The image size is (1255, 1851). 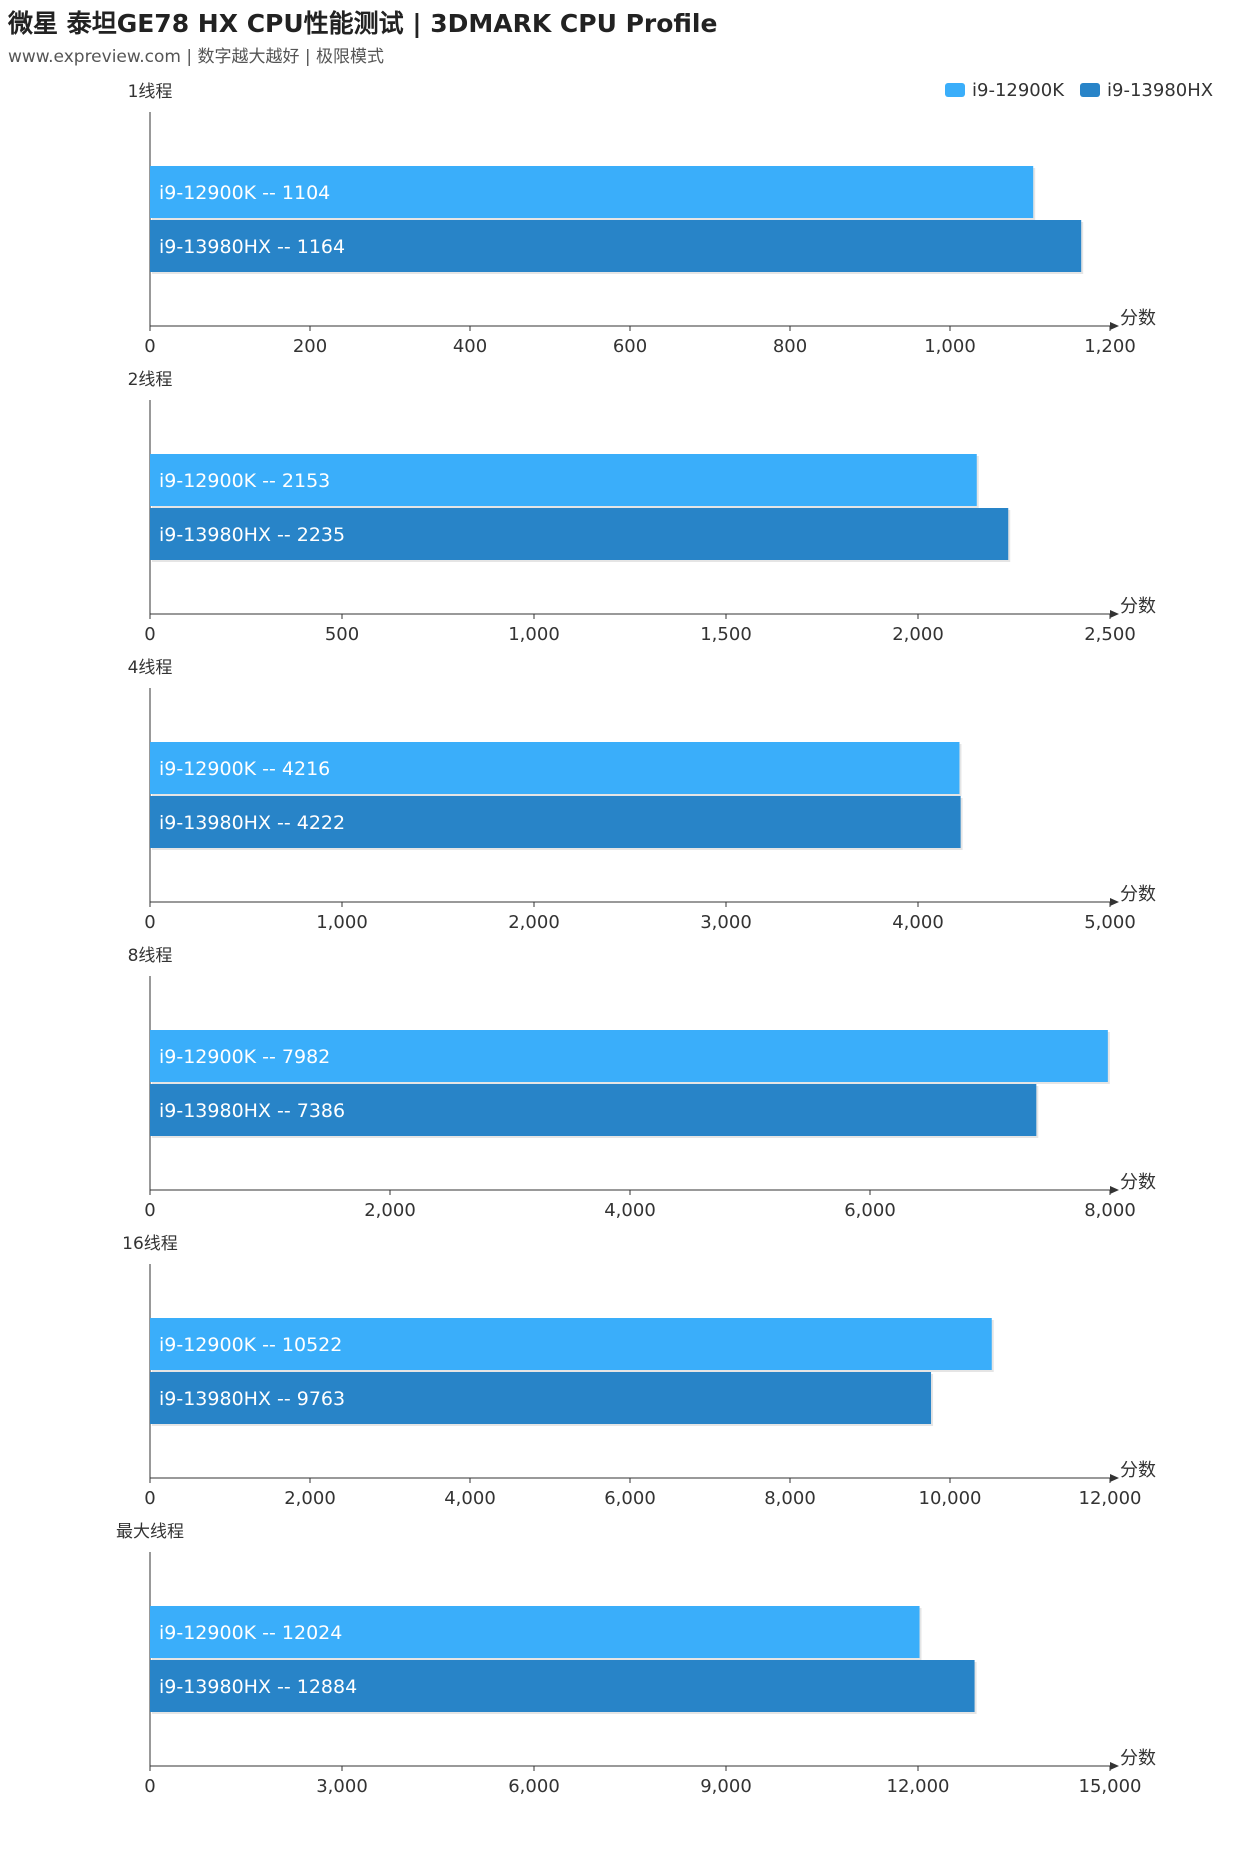 I want to click on x-tick-label-2-2: 2,000, so click(x=534, y=922).